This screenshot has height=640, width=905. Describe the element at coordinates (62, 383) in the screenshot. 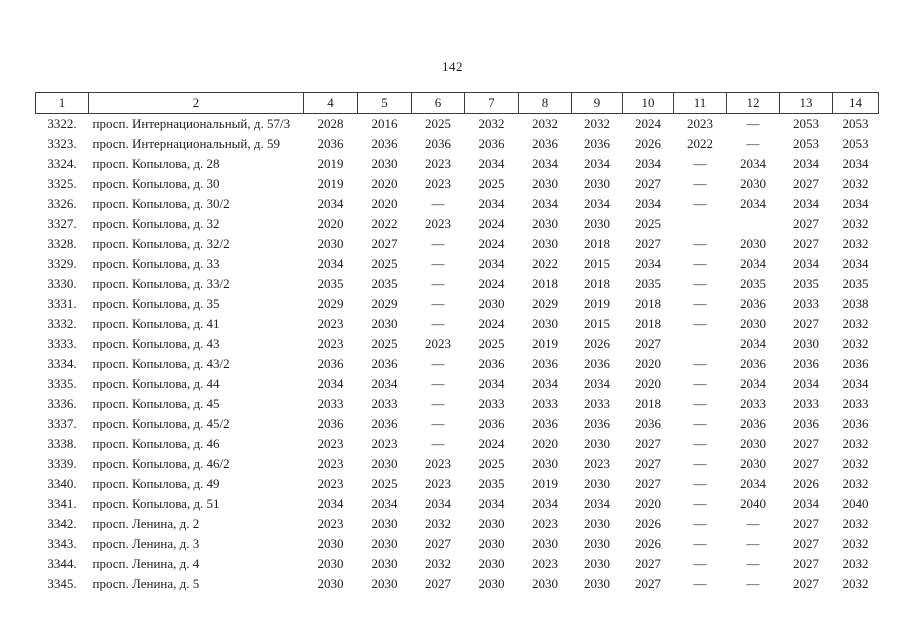

I see `row-number-cell: 3335.` at that location.